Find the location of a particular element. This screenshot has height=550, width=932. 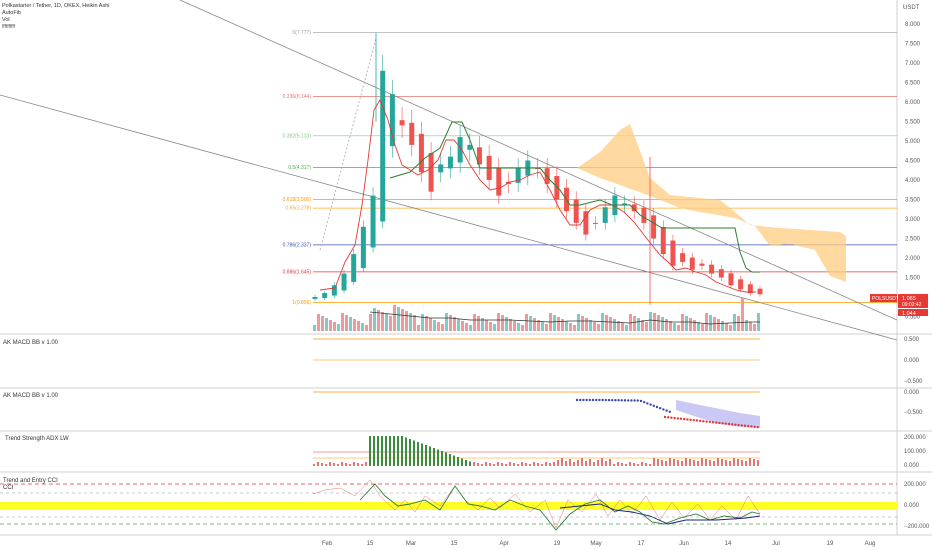

time-tick: 19 is located at coordinates (830, 544).